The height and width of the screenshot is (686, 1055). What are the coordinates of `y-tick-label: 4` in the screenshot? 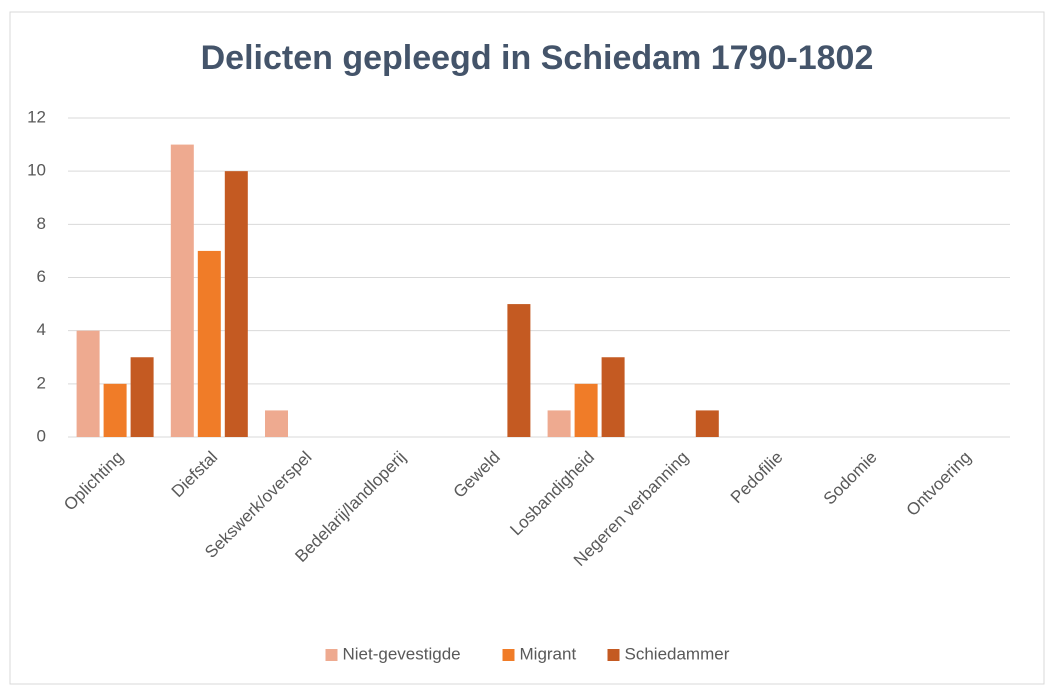 It's located at (41, 329).